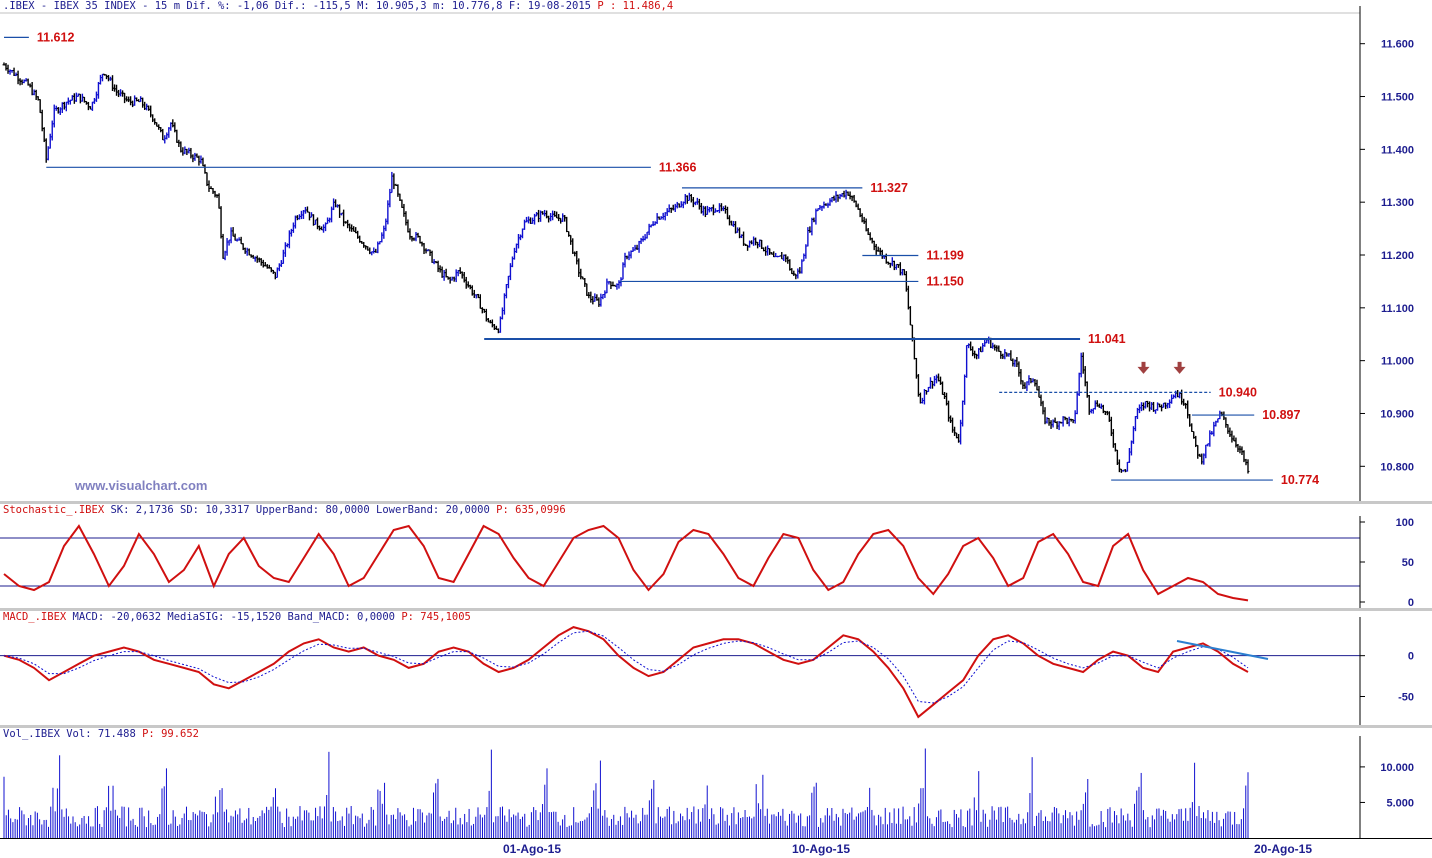 The width and height of the screenshot is (1432, 858). I want to click on vol-name: Vol_.IBEX, so click(31, 734).